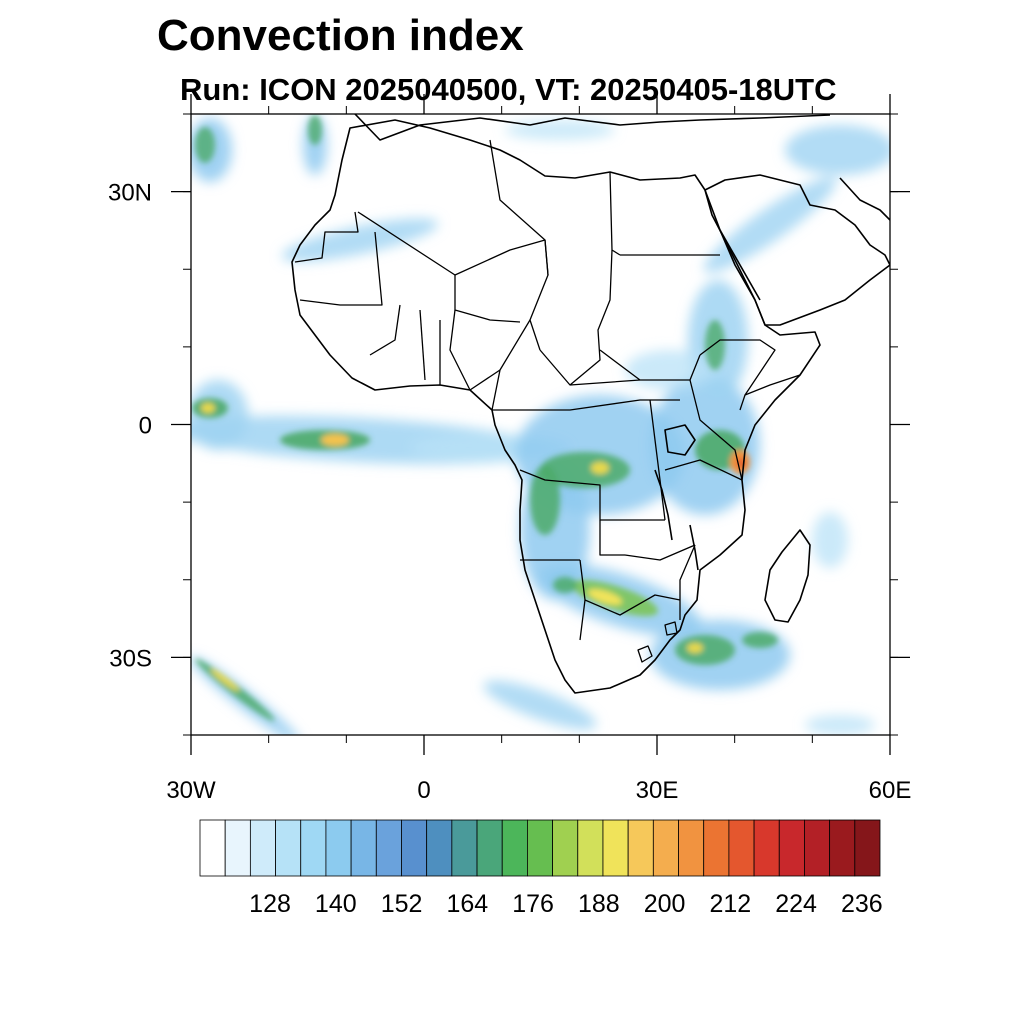 This screenshot has height=1024, width=1024. What do you see at coordinates (760, 640) in the screenshot?
I see `core-mozambique-east` at bounding box center [760, 640].